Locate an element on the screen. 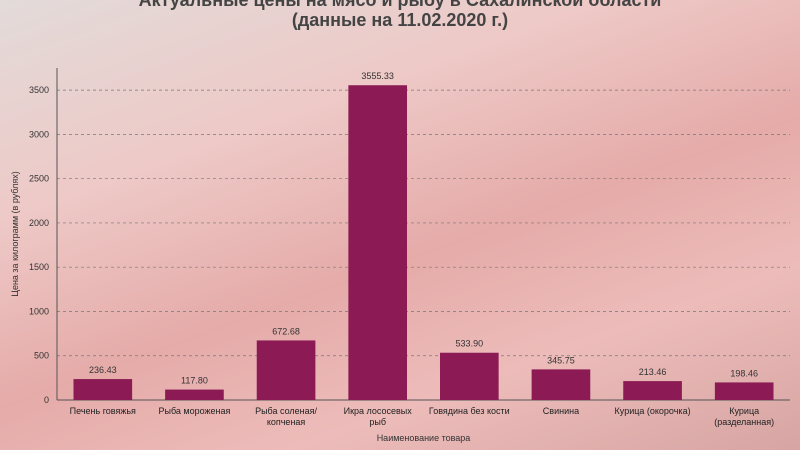 The width and height of the screenshot is (800, 450). y-tick-label: 0 is located at coordinates (46, 400).